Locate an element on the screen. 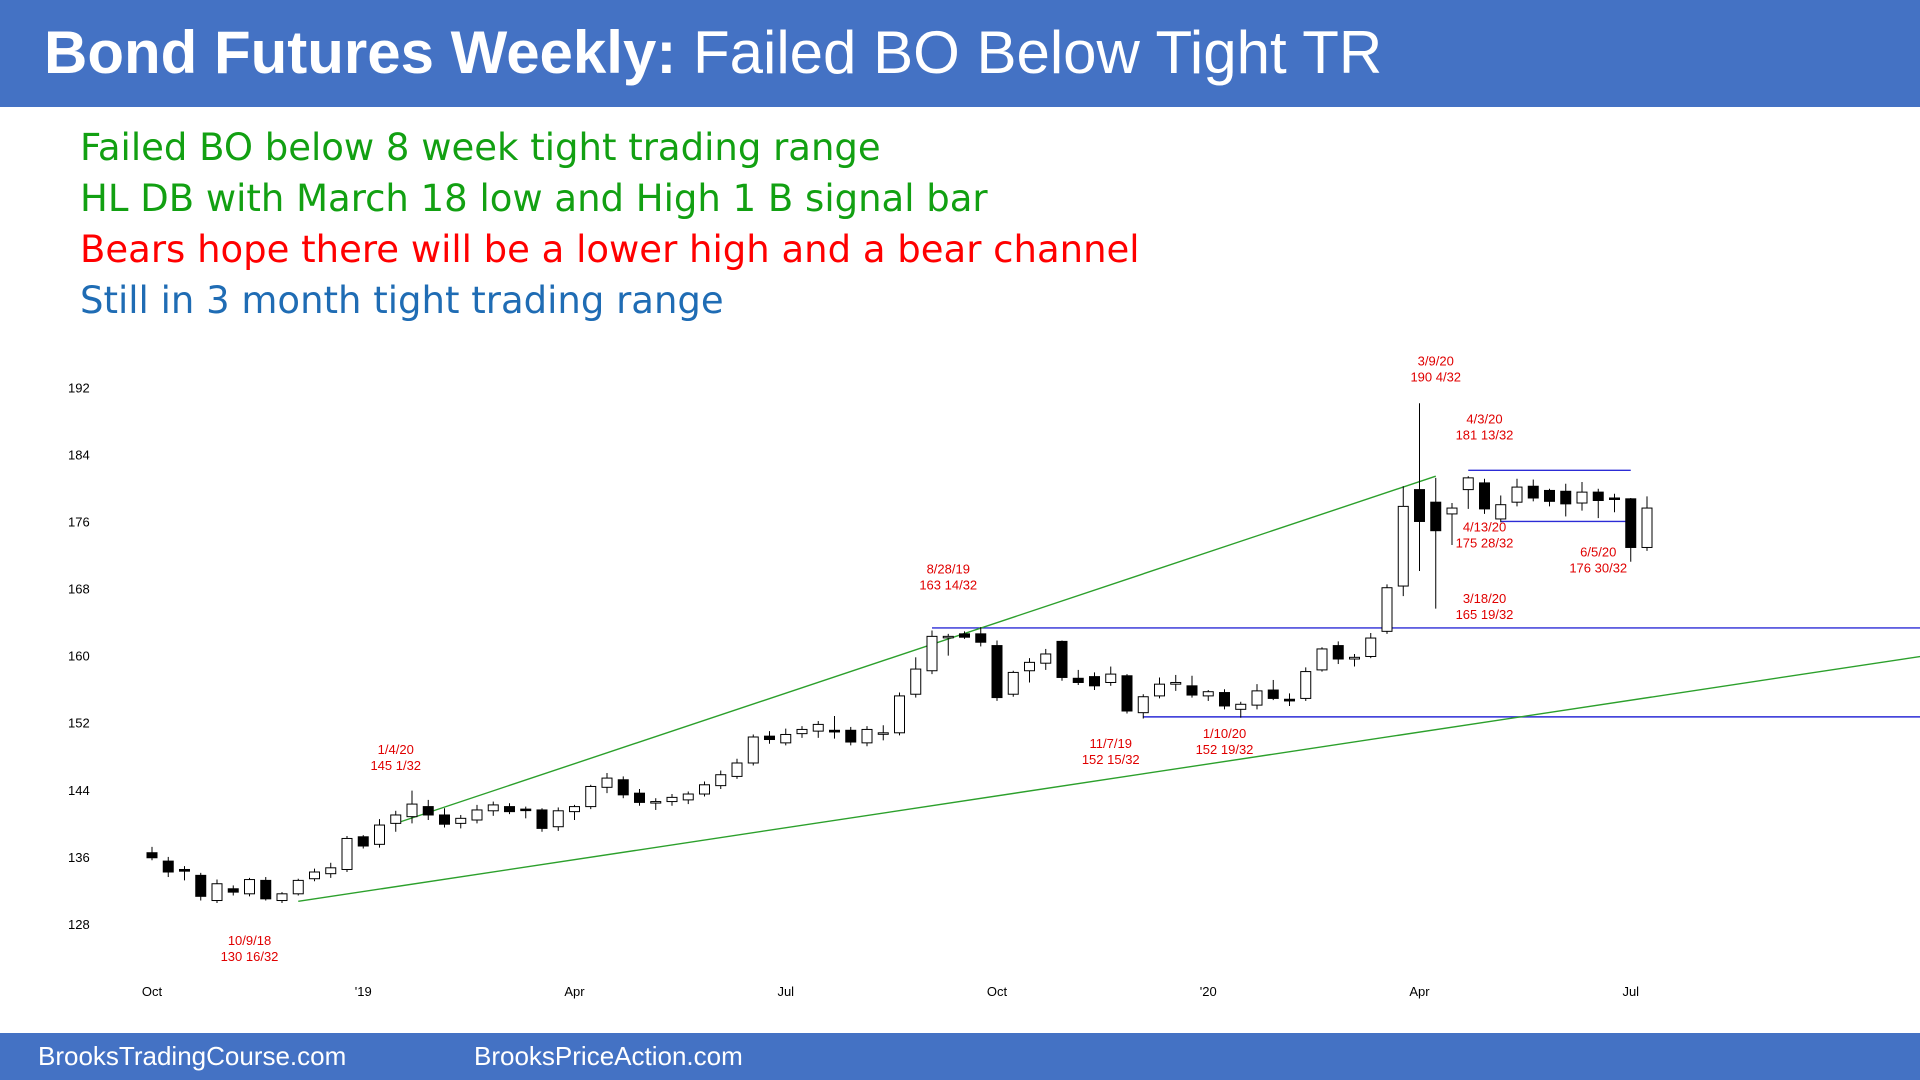 This screenshot has height=1080, width=1920. price-annotation: 4/13/20 is located at coordinates (1484, 527).